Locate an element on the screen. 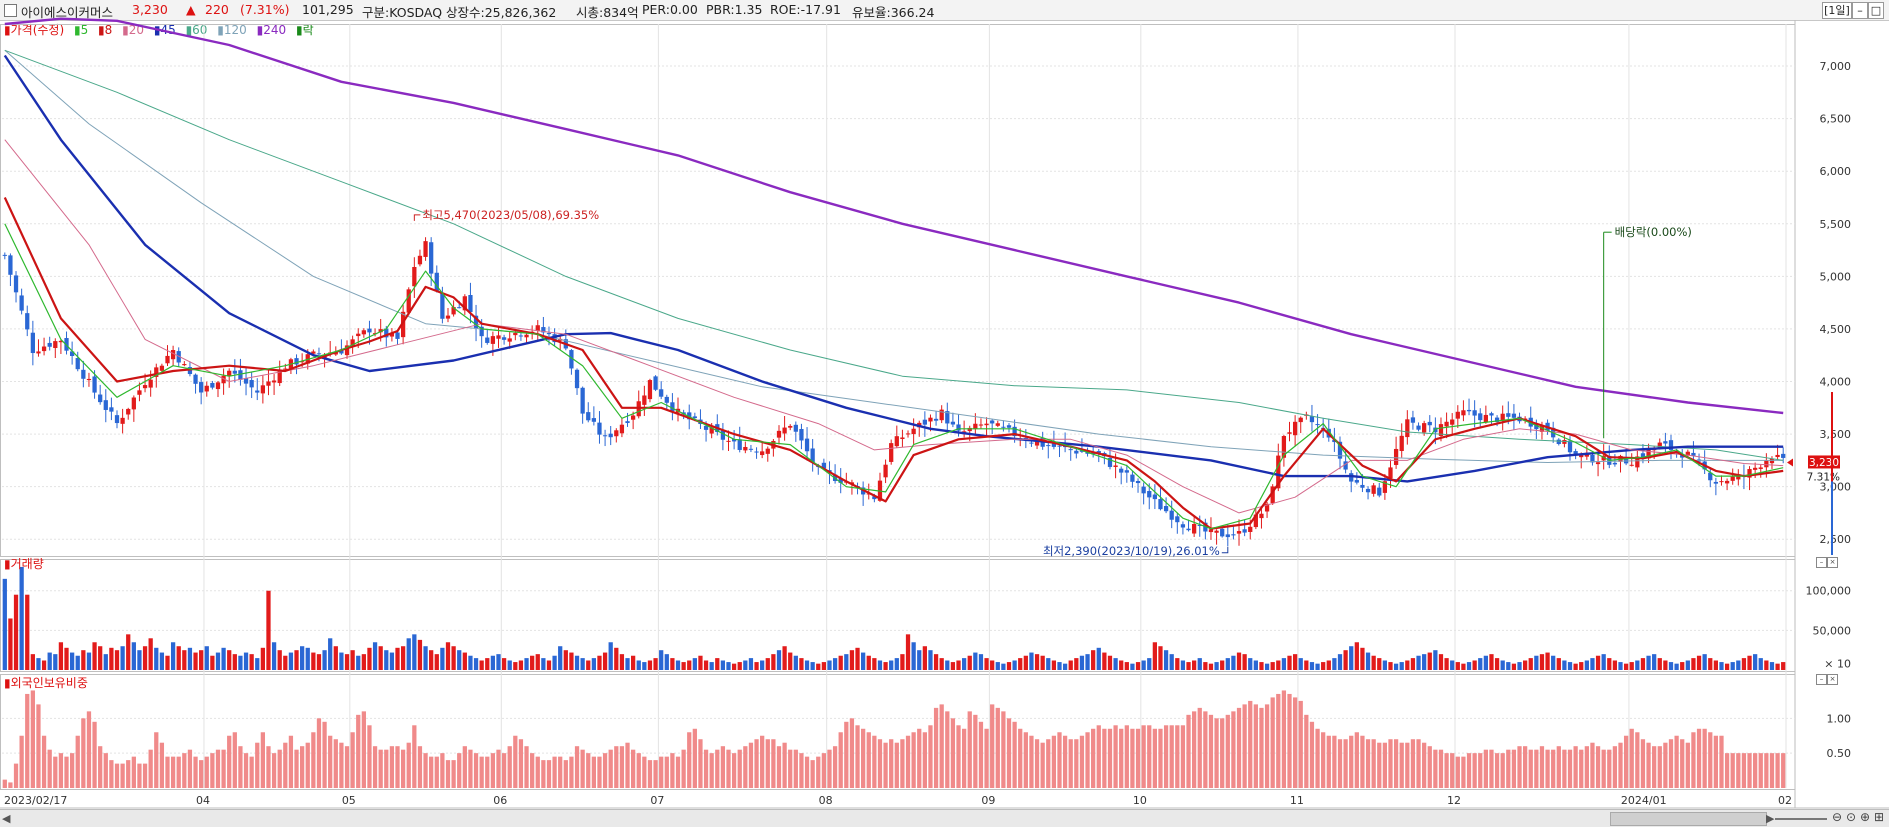 The width and height of the screenshot is (1889, 827). foreign-panel-close-icon: × is located at coordinates (1832, 679).